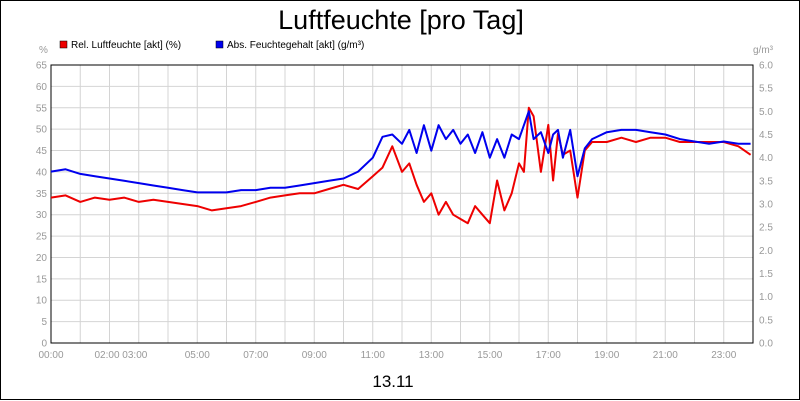  I want to click on chart-title: Luftfeuchte [pro Tag], so click(401, 20).